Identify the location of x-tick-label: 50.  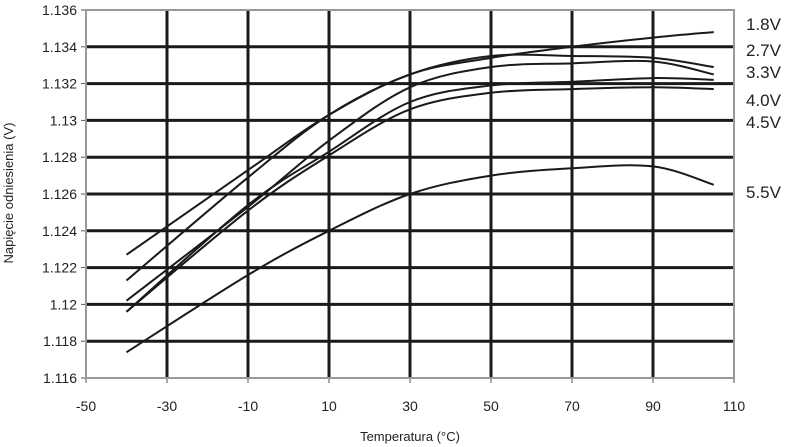
(491, 406).